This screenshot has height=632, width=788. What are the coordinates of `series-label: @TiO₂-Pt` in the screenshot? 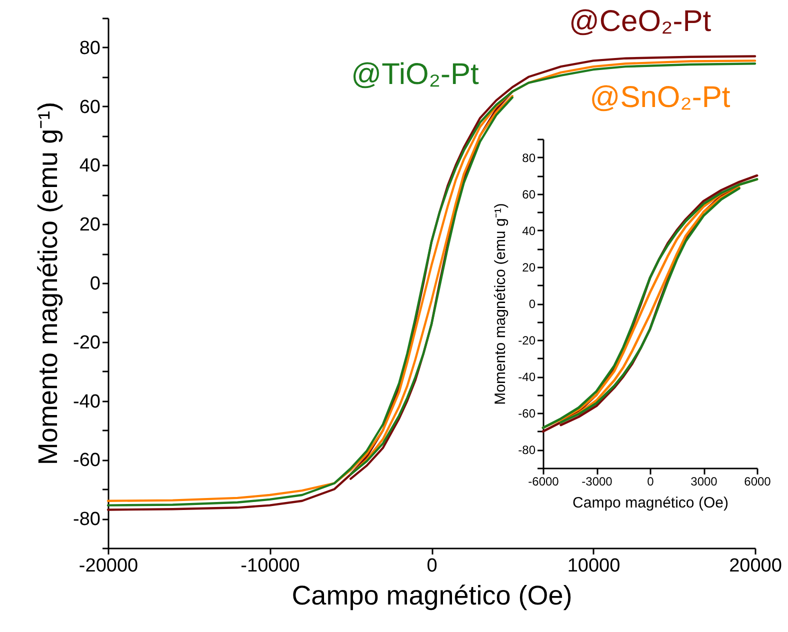 It's located at (415, 74).